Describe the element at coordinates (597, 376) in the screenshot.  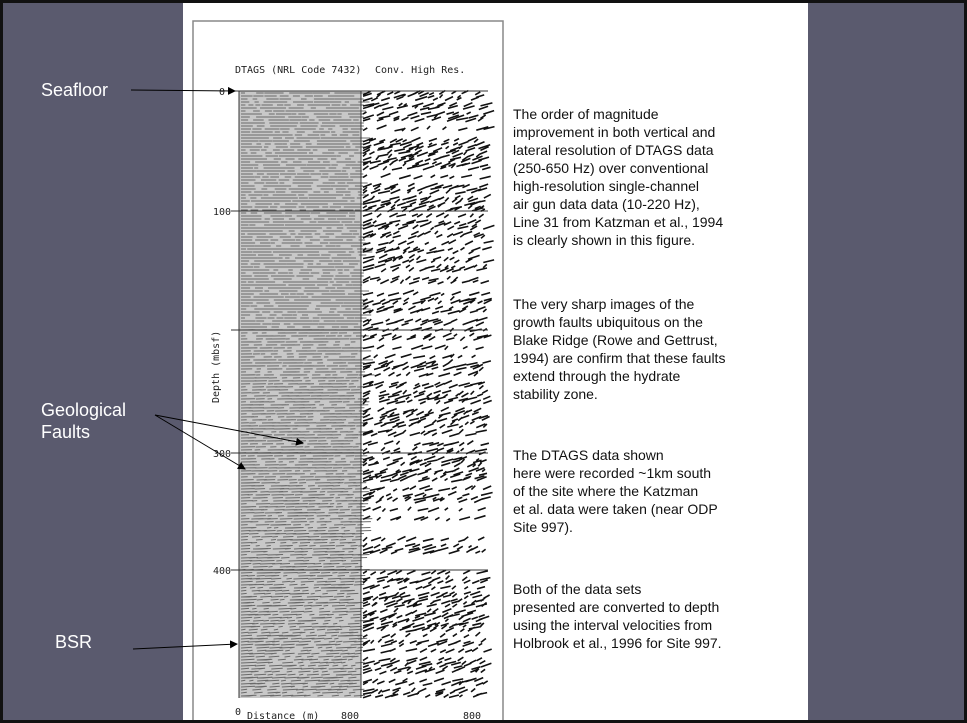
I see `text-line: extend through the hydrate` at that location.